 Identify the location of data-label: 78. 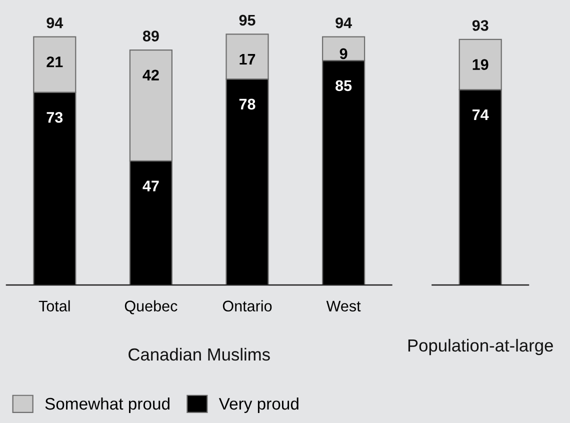
(247, 104).